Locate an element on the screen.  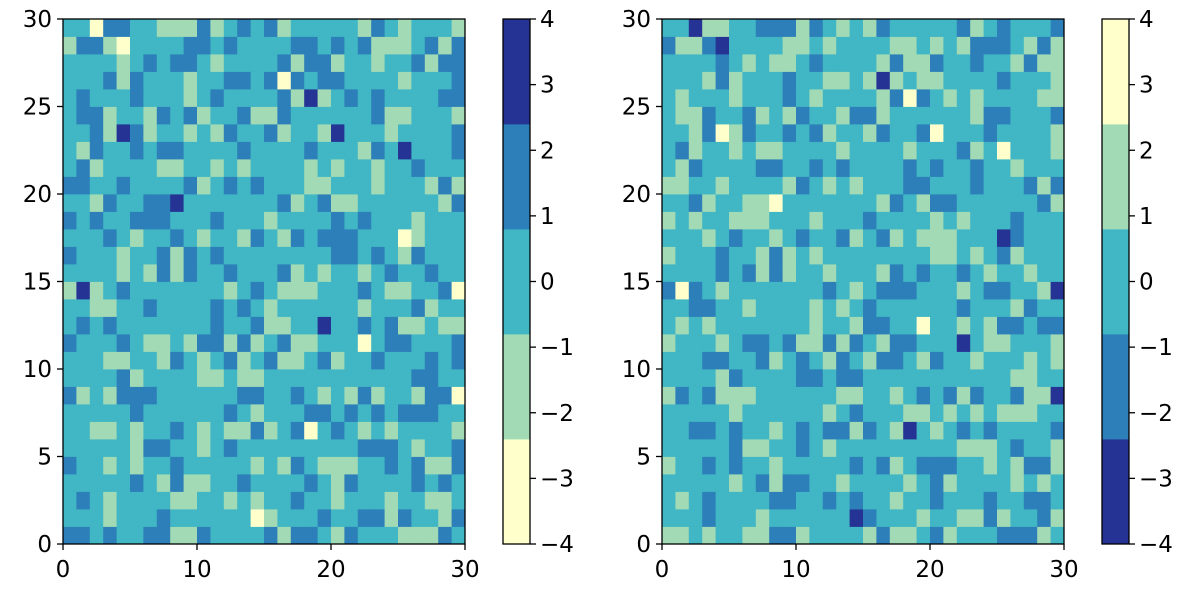
colorbar-tick-label: 4 is located at coordinates (1146, 20).